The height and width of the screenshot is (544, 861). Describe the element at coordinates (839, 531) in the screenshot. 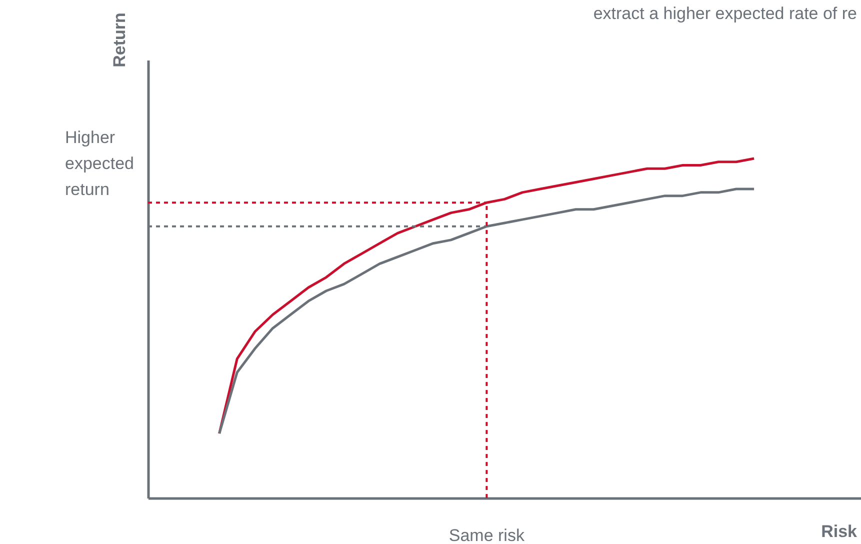

I see `x-axis-title: Risk` at that location.